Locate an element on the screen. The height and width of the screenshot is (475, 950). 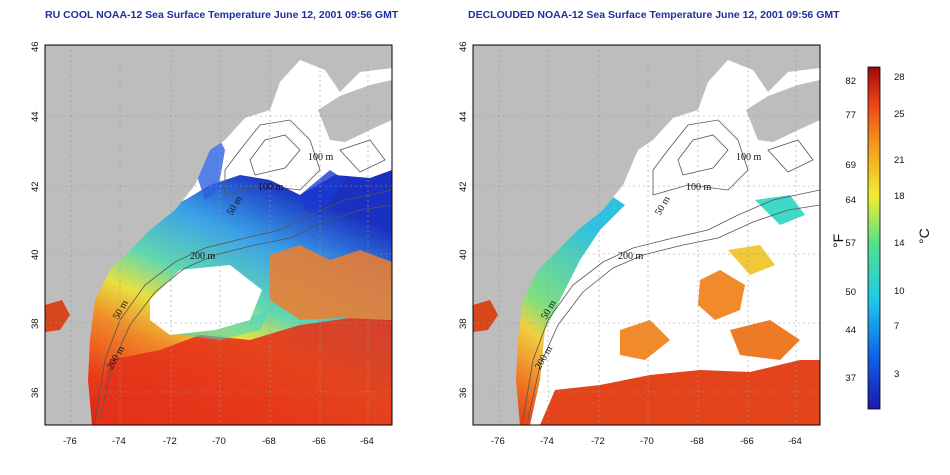
right-x-tick-label: -70 is located at coordinates (647, 441).